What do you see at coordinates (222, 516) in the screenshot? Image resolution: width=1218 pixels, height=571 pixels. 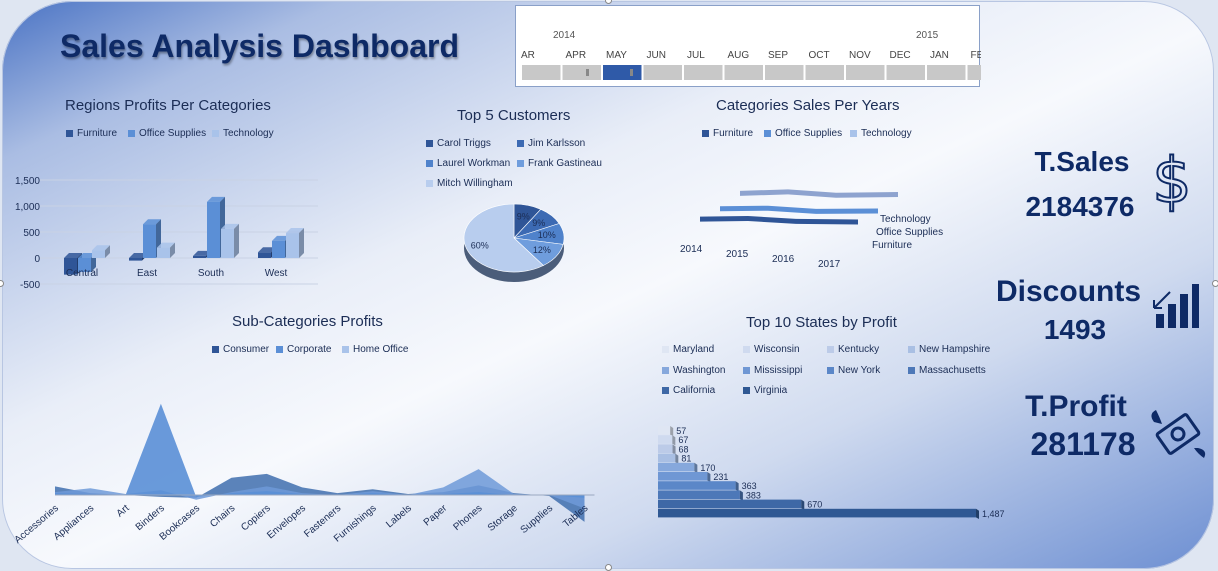 I see `subcats-category-label: Chairs` at bounding box center [222, 516].